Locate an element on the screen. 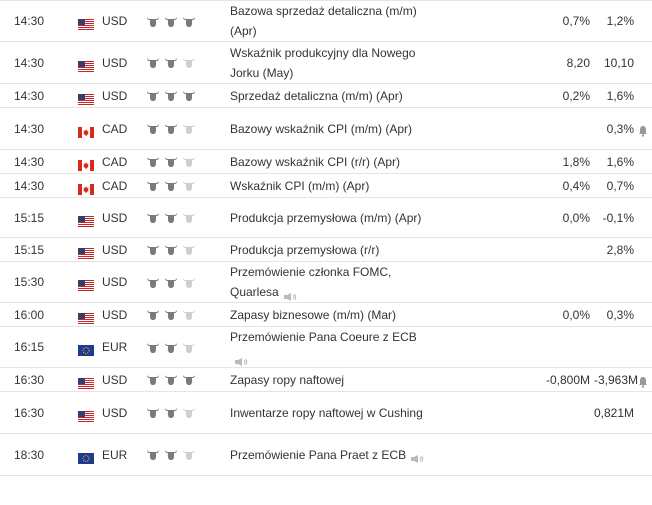  event-label: Przemówienie Pana Coeure z ECB is located at coordinates (323, 337).